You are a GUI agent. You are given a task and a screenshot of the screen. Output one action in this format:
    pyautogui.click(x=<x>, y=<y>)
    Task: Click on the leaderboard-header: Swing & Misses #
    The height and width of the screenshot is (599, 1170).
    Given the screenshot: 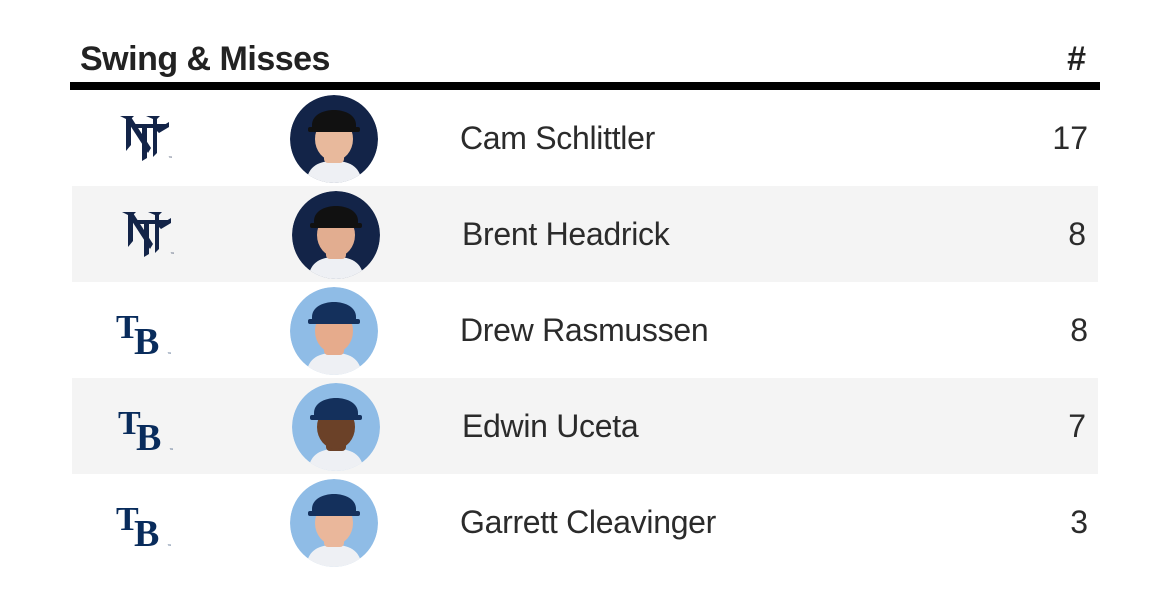 What is the action you would take?
    pyautogui.click(x=585, y=56)
    